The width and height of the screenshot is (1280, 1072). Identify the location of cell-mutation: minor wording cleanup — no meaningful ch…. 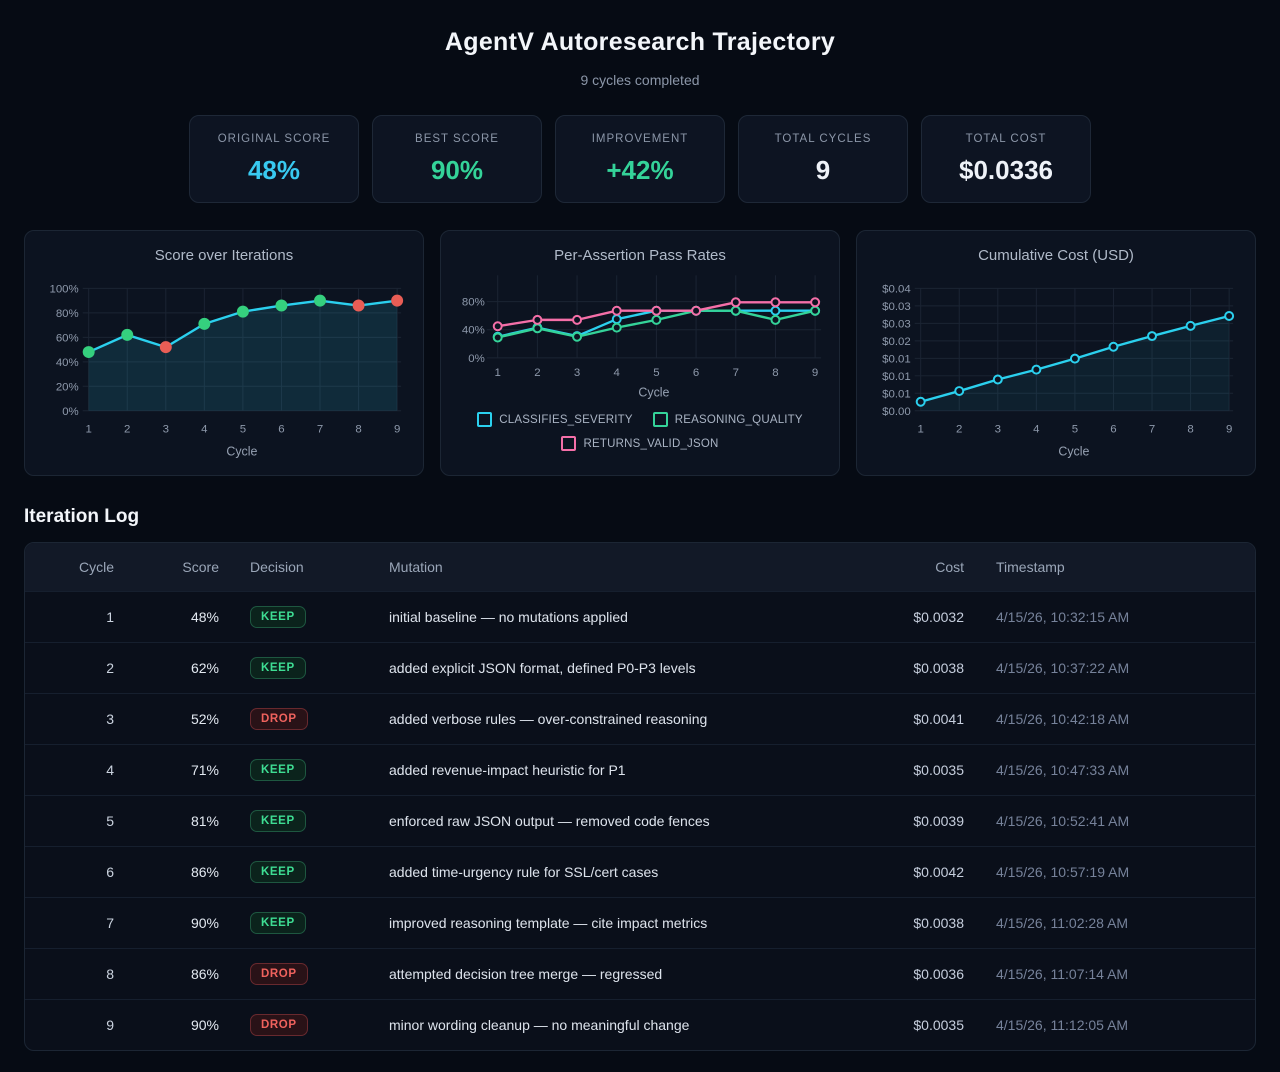
(607, 1024).